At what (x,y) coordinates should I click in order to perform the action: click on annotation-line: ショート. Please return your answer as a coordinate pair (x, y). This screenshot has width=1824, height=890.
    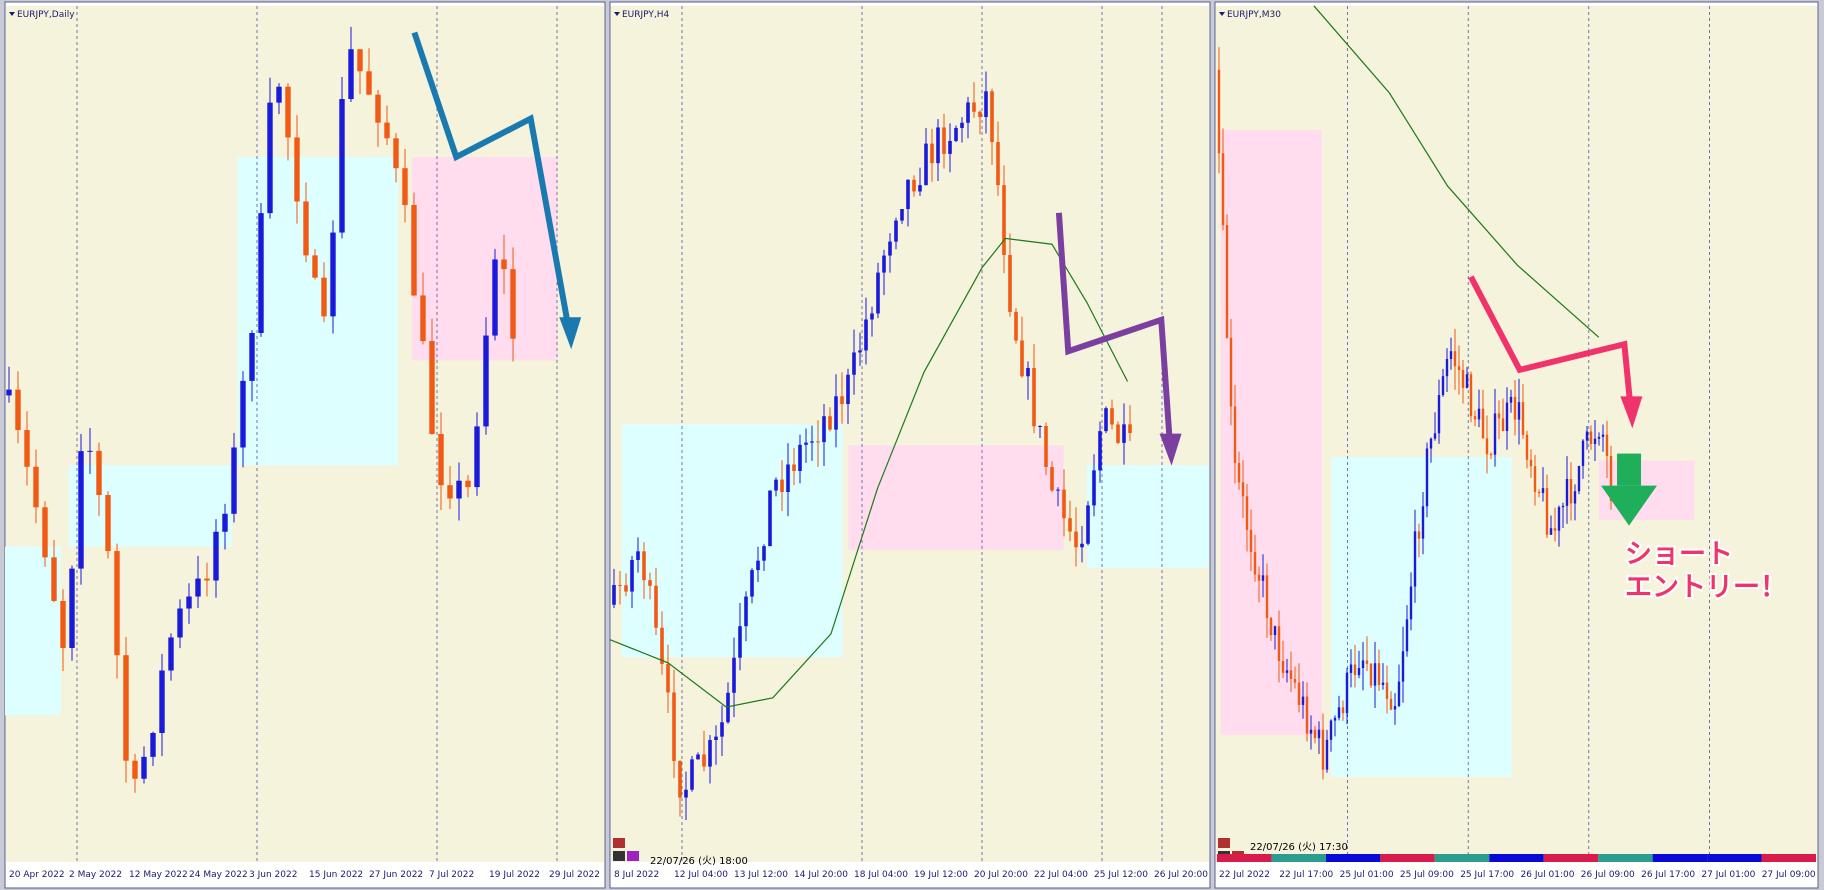
    Looking at the image, I should click on (1679, 554).